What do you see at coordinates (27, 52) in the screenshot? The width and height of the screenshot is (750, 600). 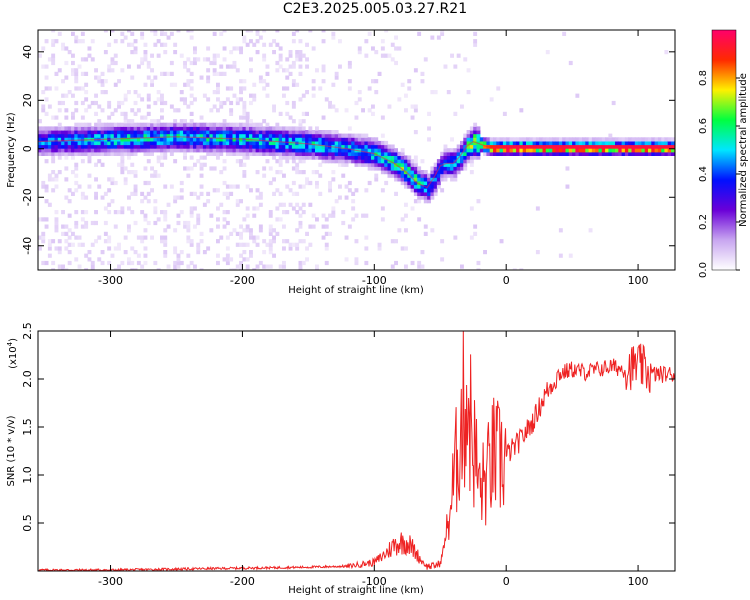 I see `spectrogram-y-tick-label: 40` at bounding box center [27, 52].